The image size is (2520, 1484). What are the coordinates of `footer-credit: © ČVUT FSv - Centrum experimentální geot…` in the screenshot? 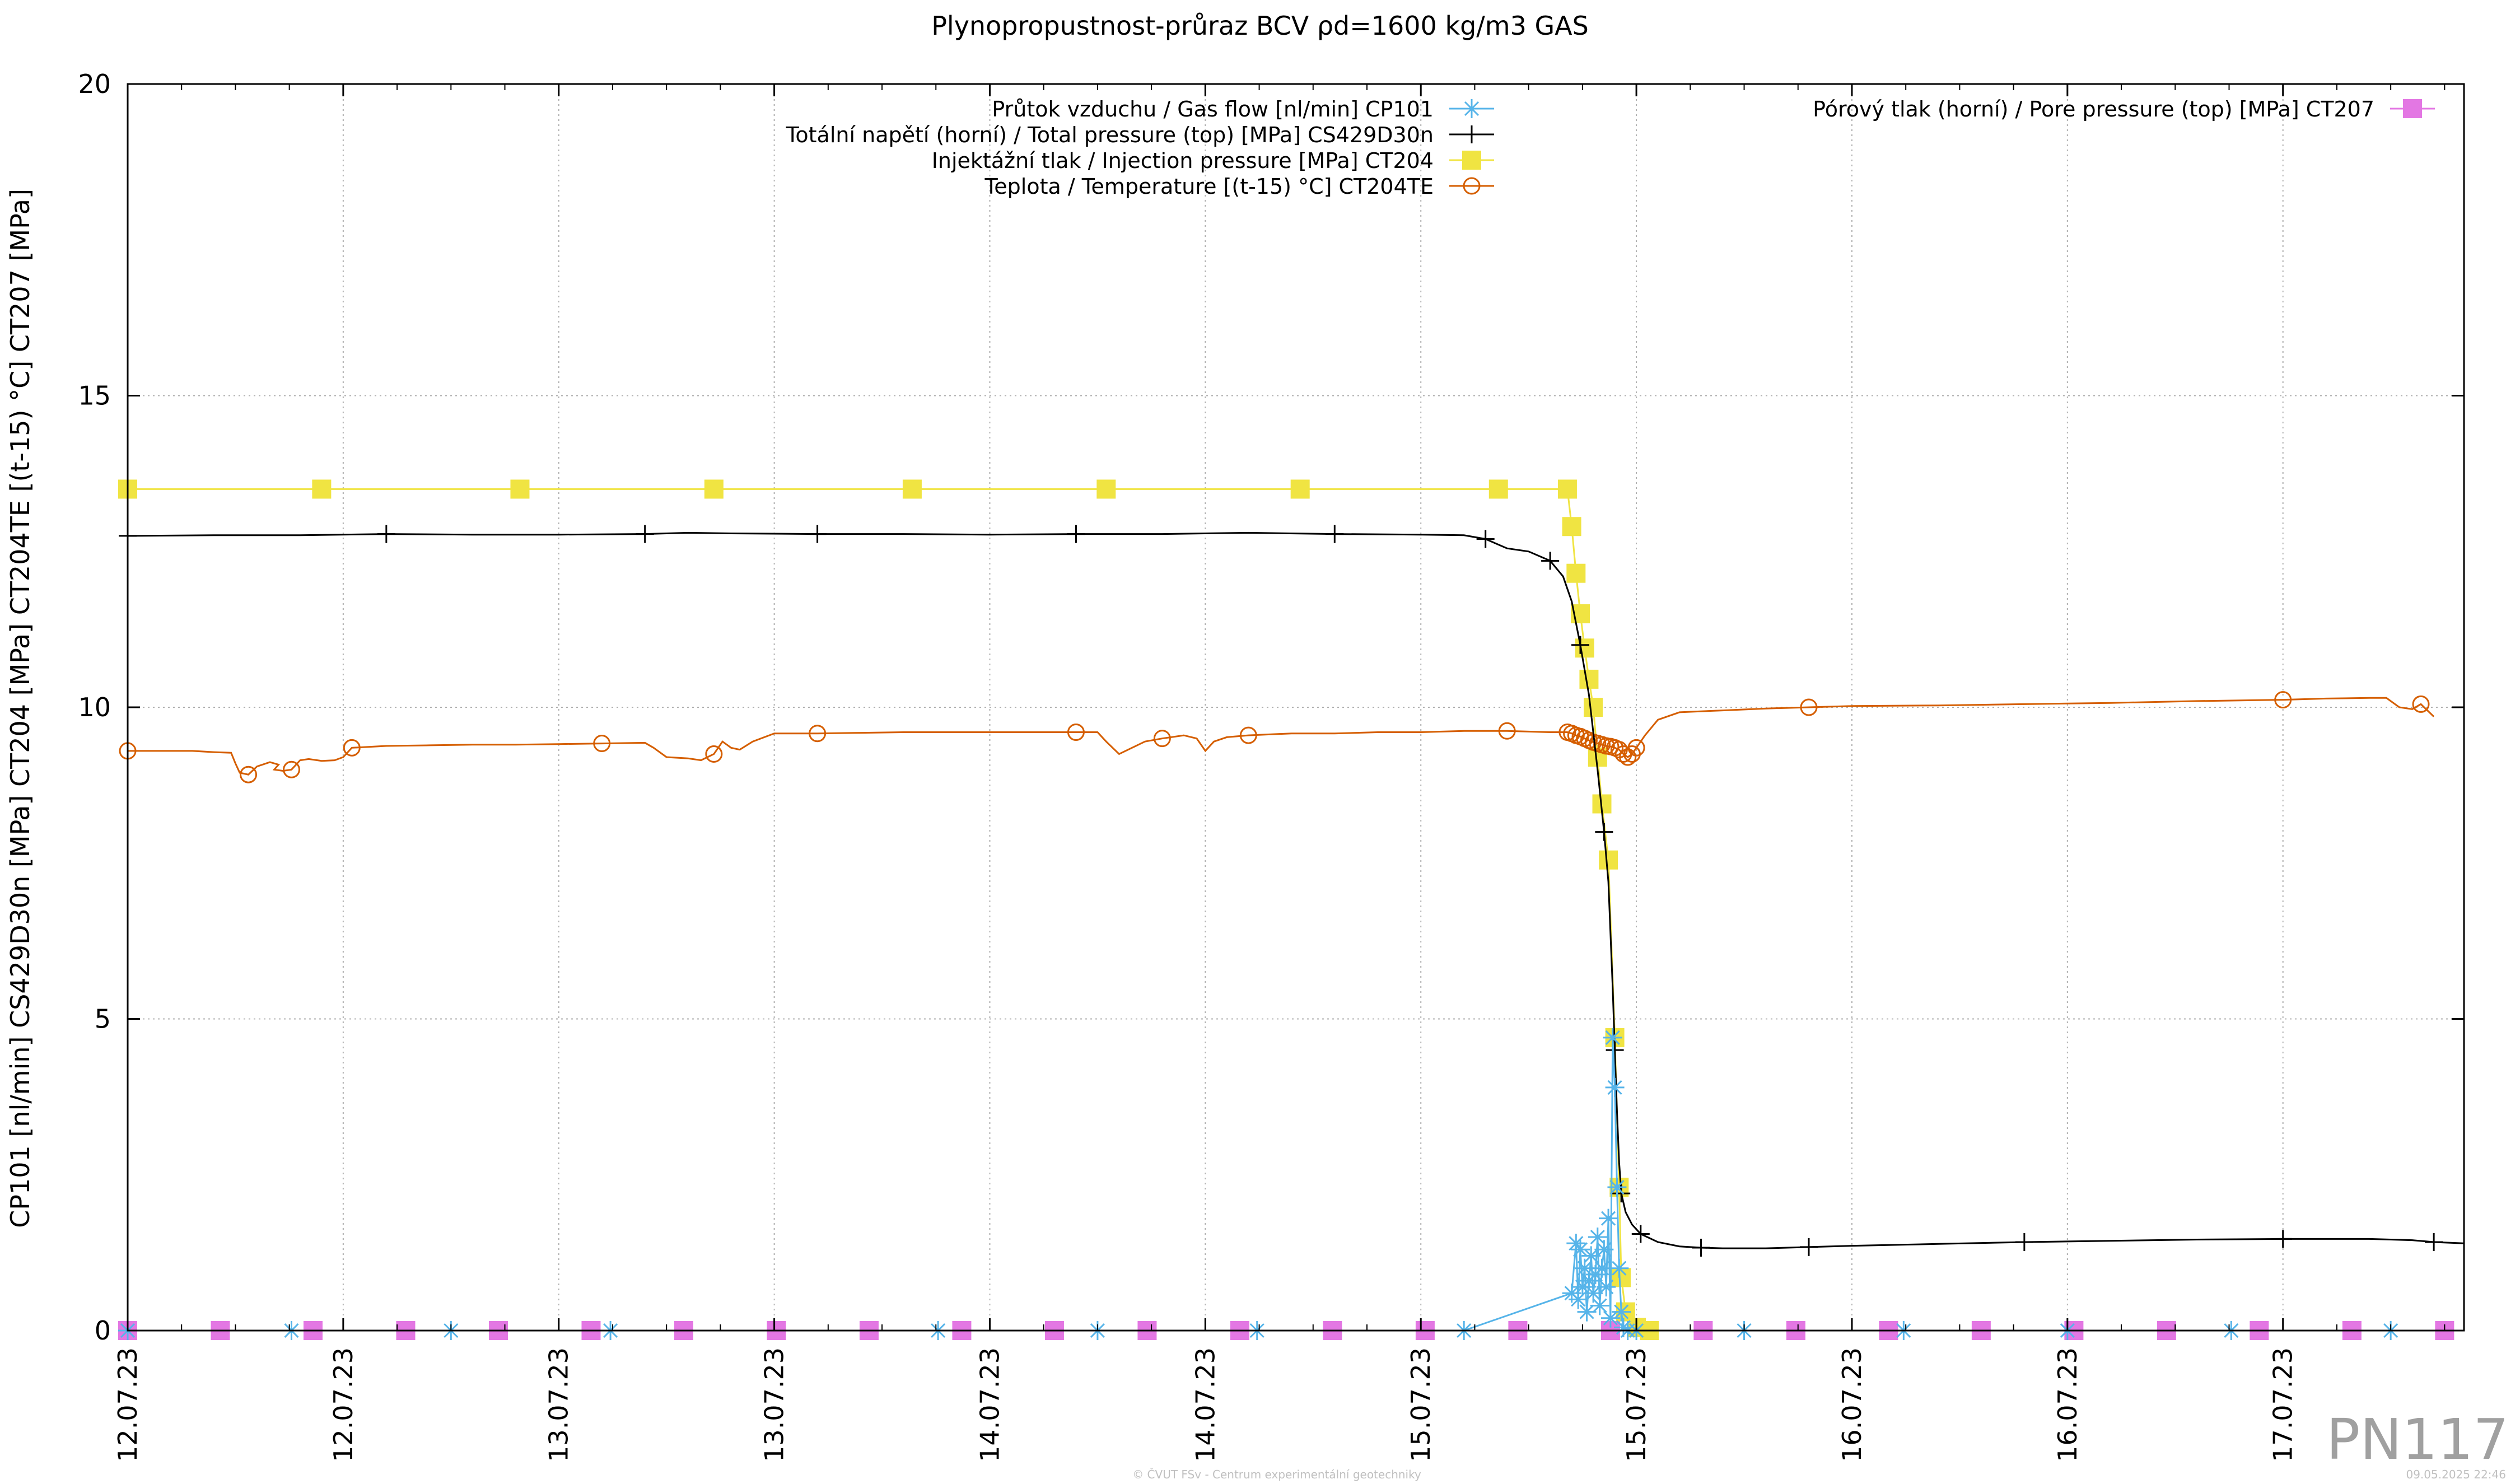 It's located at (1277, 1474).